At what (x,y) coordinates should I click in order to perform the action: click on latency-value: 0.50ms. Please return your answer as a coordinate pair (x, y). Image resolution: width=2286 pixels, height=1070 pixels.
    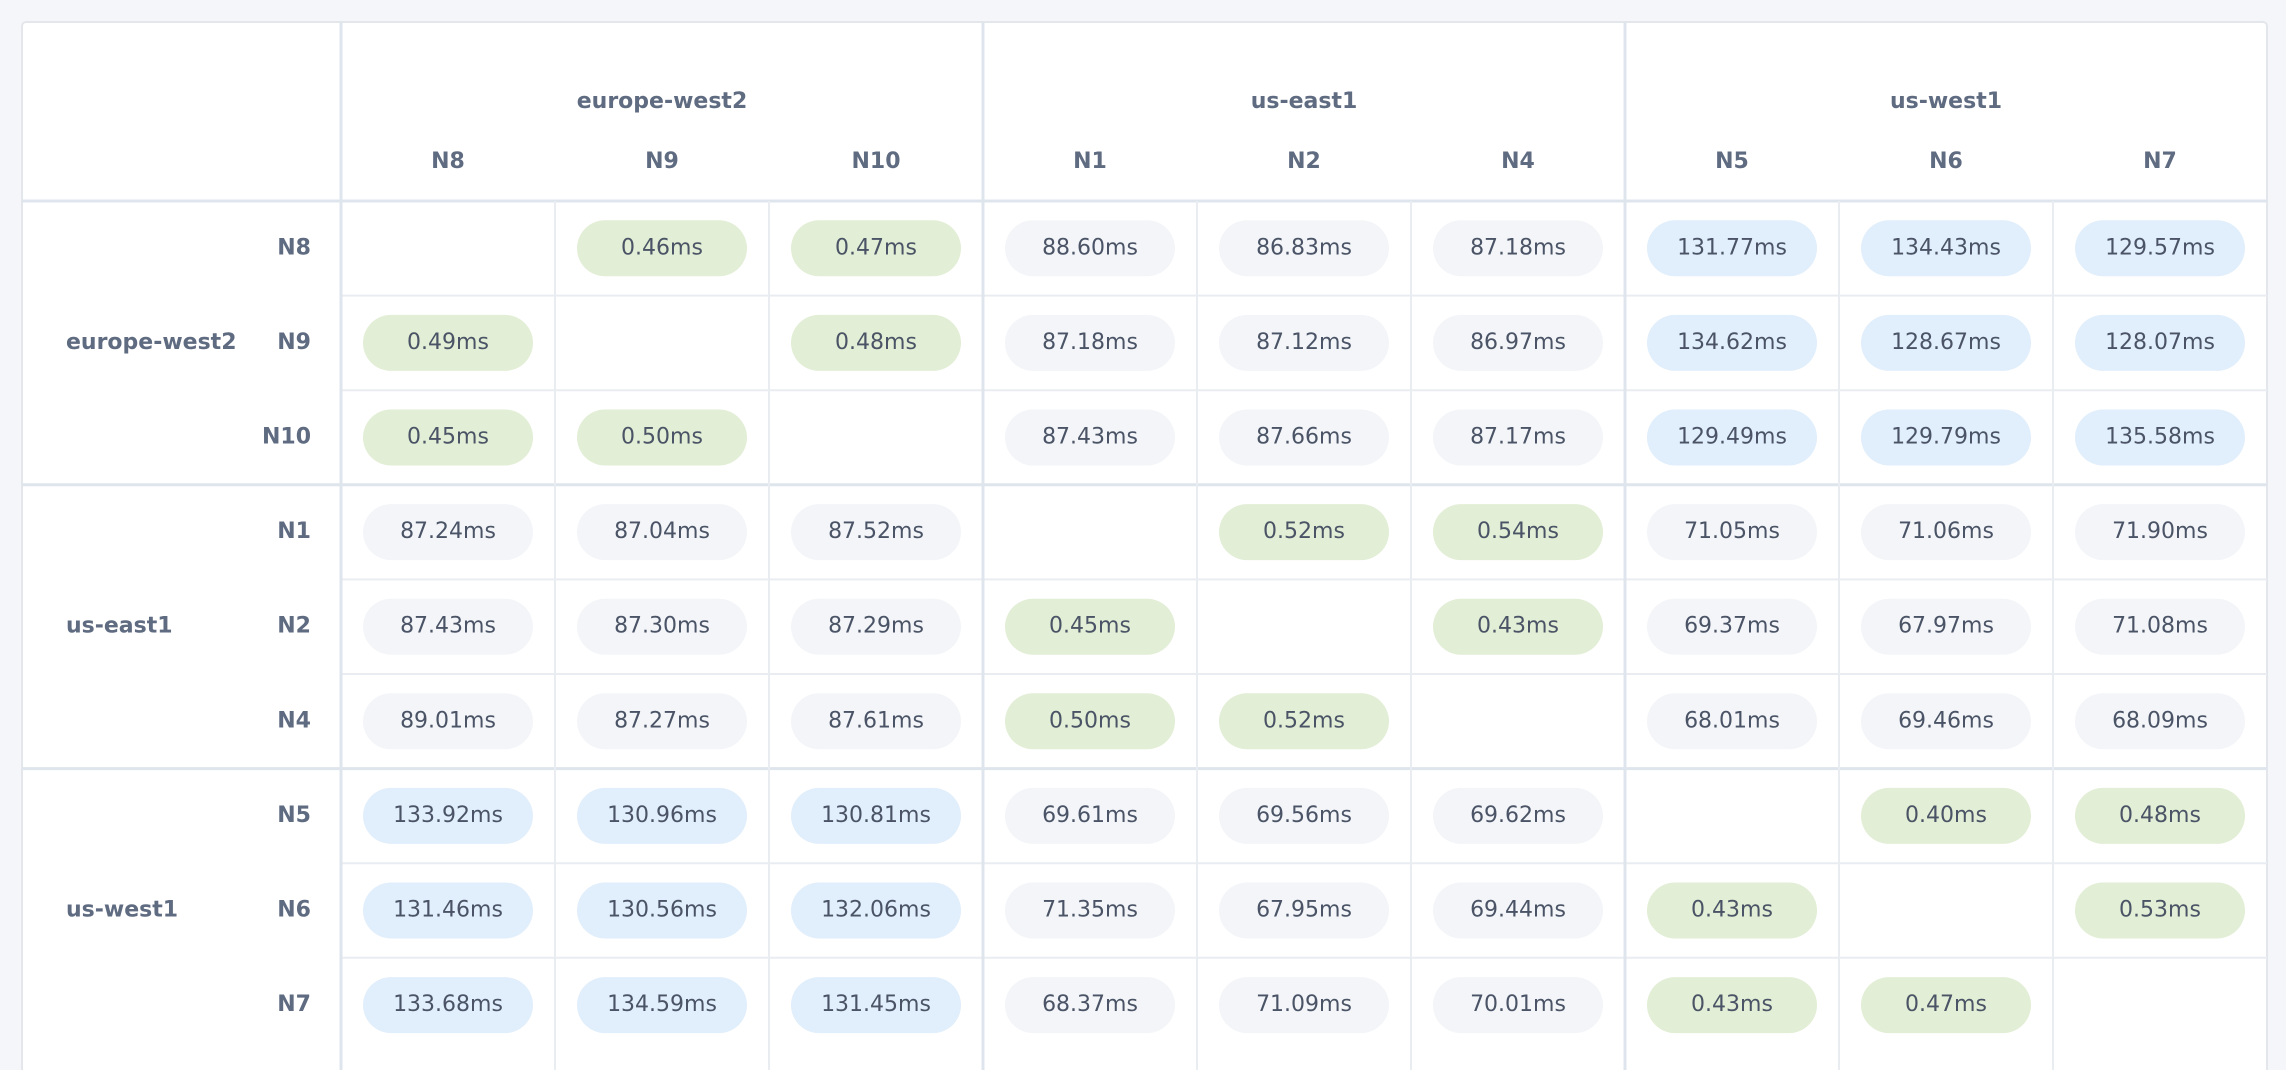
    Looking at the image, I should click on (662, 437).